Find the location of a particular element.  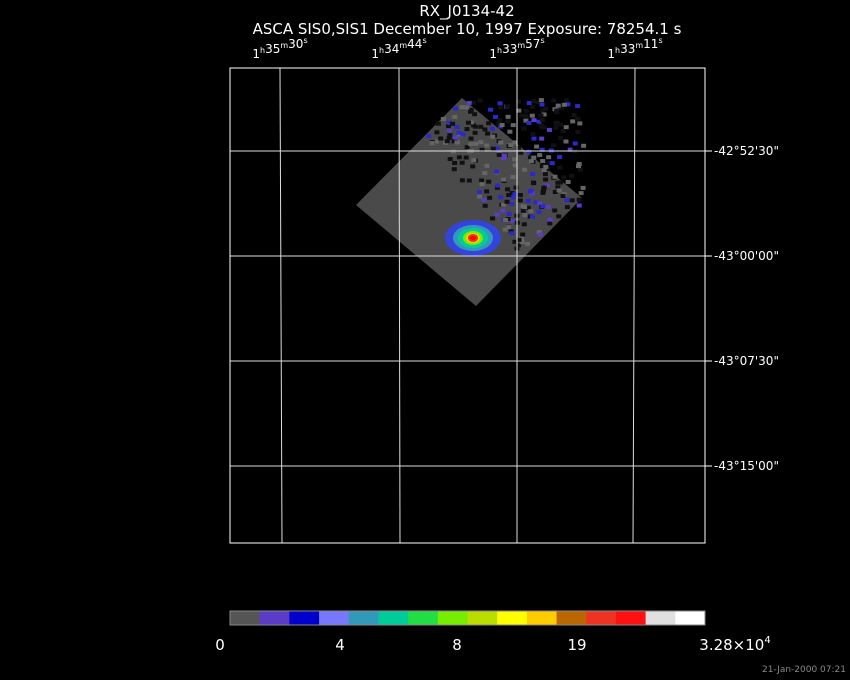

ra-value: 34 is located at coordinates (391, 49).